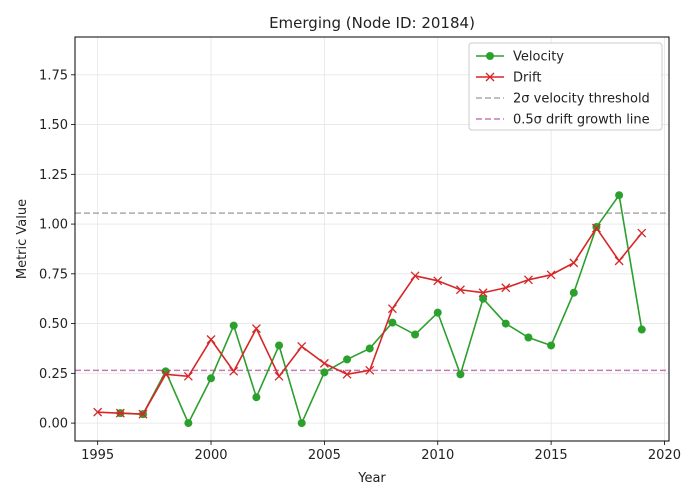 The width and height of the screenshot is (700, 500). Describe the element at coordinates (324, 455) in the screenshot. I see `x-tick-label: 2005` at that location.